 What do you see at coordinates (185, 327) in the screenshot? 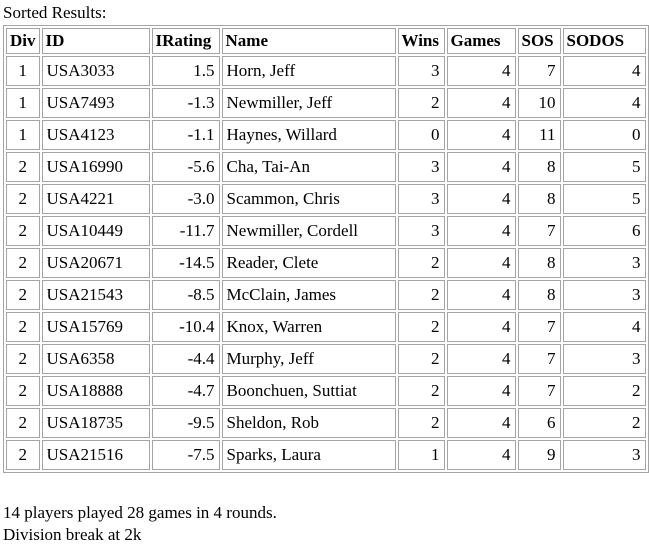
I see `cell-irating: -10.4` at bounding box center [185, 327].